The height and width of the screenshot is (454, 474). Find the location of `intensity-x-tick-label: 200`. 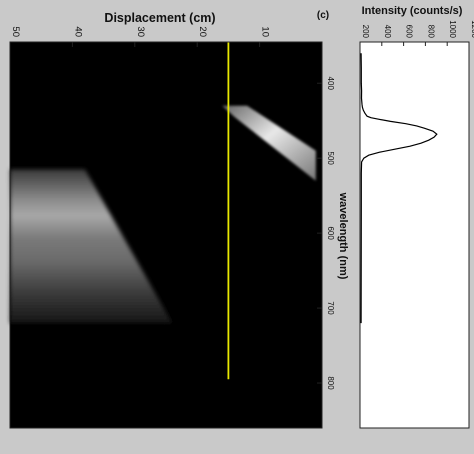

intensity-x-tick-label: 200 is located at coordinates (365, 32).